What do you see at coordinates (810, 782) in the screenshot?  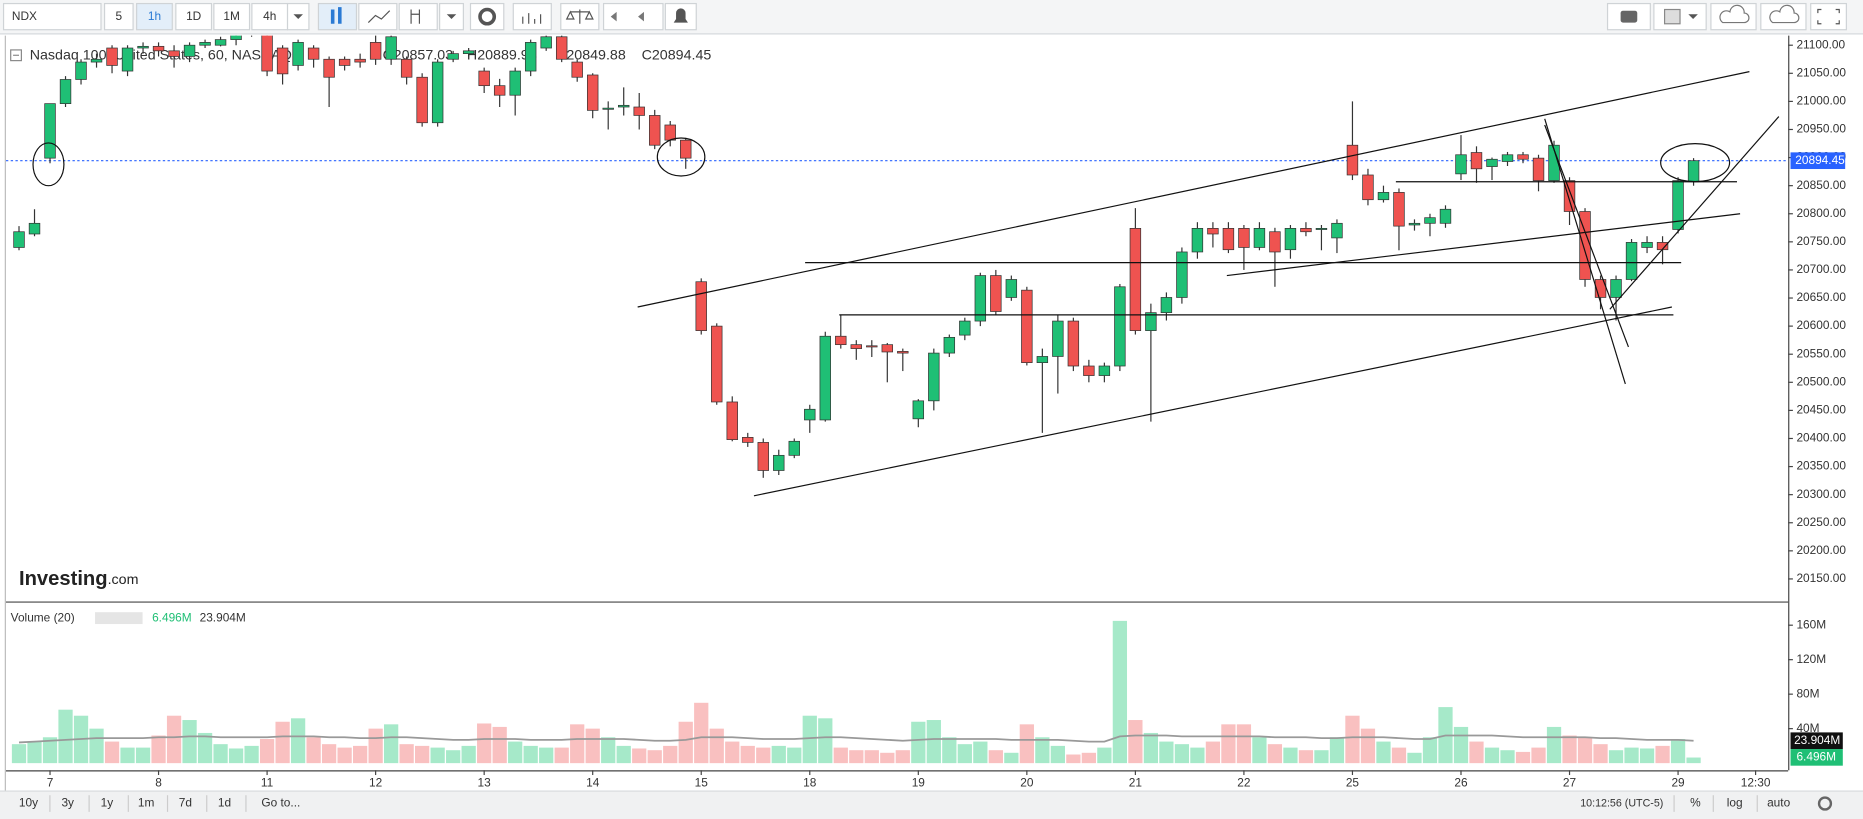 I see `x-tick-label: 18` at bounding box center [810, 782].